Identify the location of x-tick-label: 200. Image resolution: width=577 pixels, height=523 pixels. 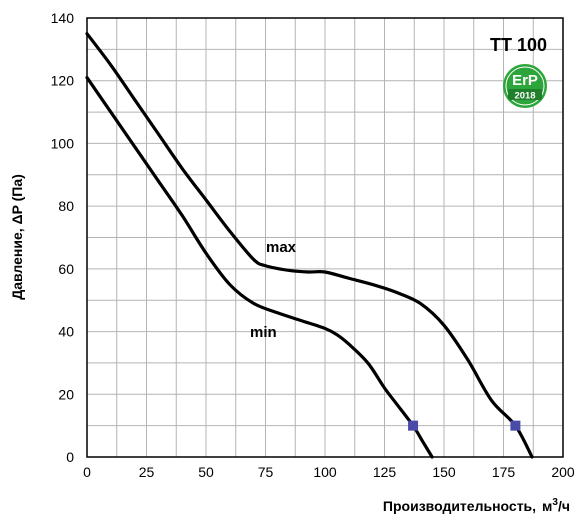
(563, 472).